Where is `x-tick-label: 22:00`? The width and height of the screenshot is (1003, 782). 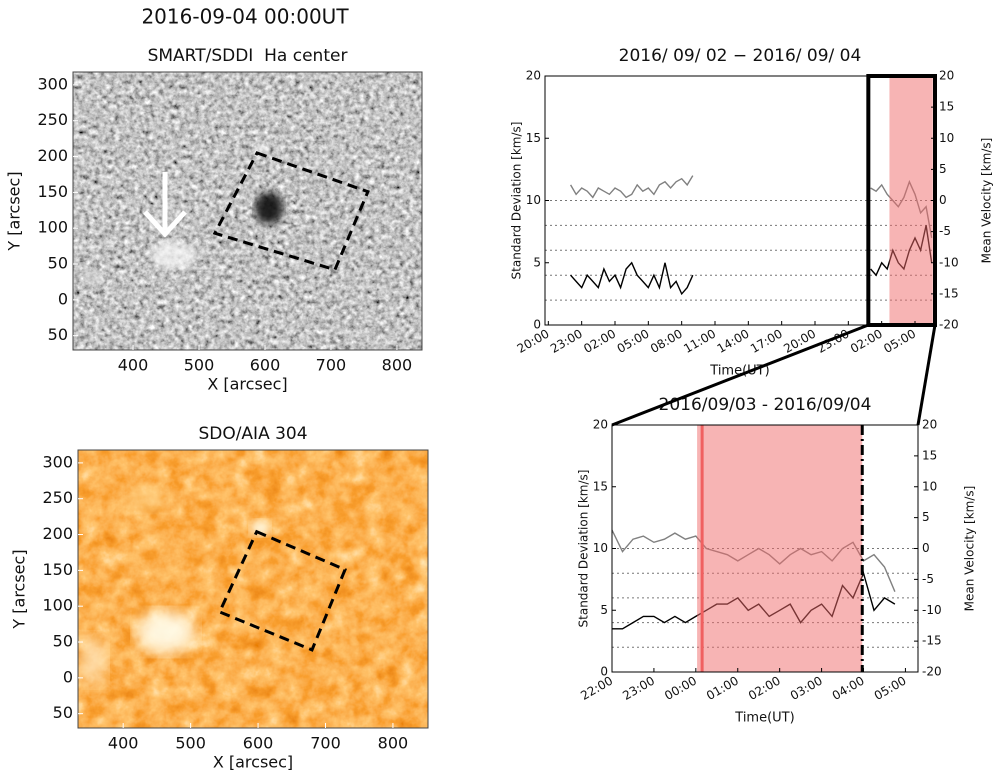 x-tick-label: 22:00 is located at coordinates (596, 688).